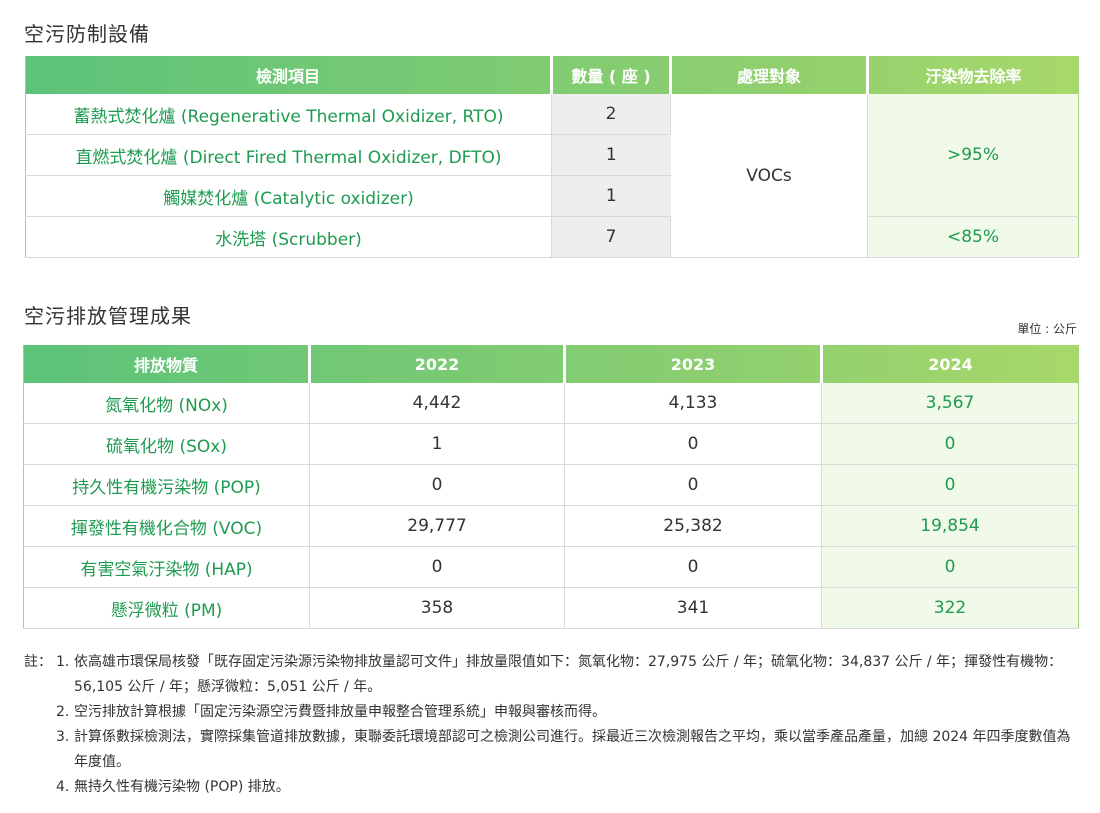 The width and height of the screenshot is (1100, 813). Describe the element at coordinates (554, 787) in the screenshot. I see `note-item: 4. 無持久性有機污染物 (POP) 排放。` at that location.